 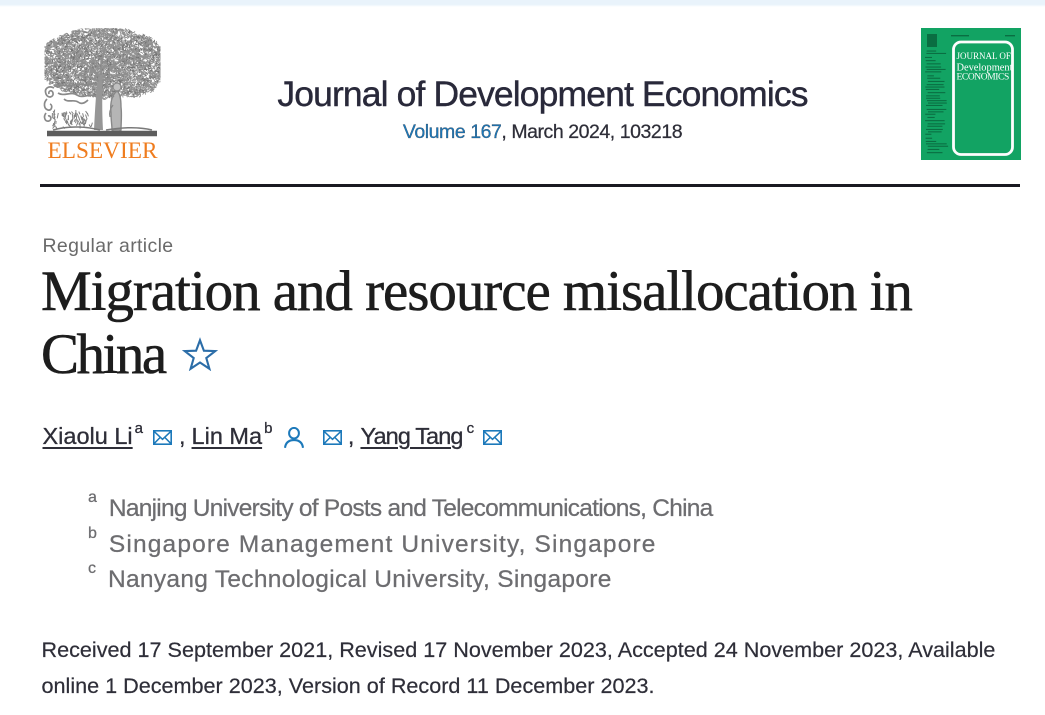 I want to click on svg-text: Development, so click(x=985, y=68).